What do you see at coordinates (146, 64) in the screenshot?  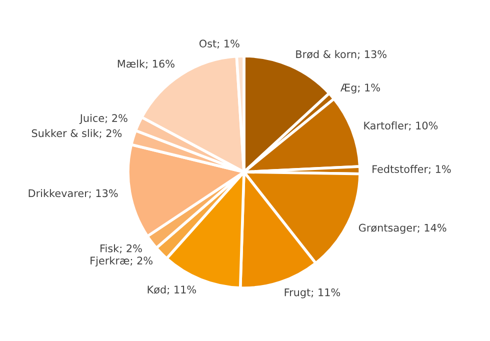 I see `slice-label: Mælk; 16%` at bounding box center [146, 64].